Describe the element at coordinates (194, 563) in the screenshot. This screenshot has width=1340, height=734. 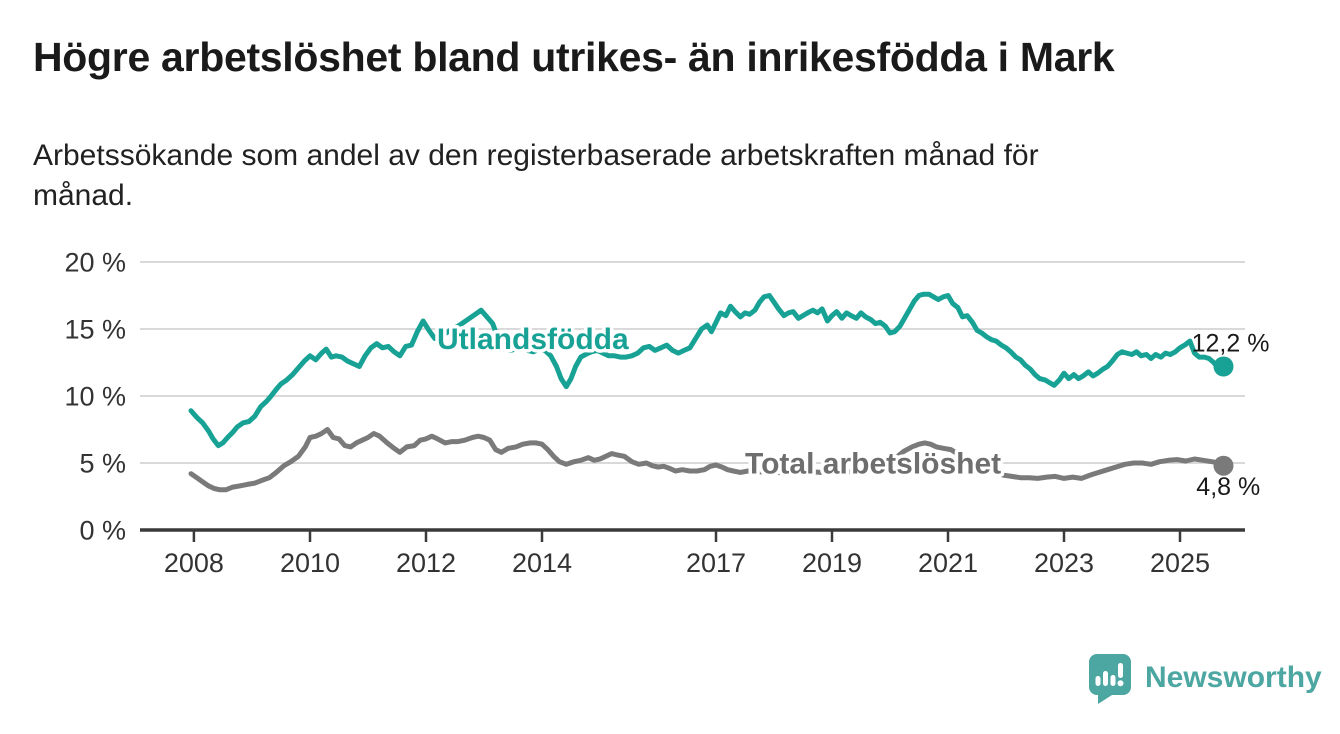
I see `x-tick-label: 2008` at that location.